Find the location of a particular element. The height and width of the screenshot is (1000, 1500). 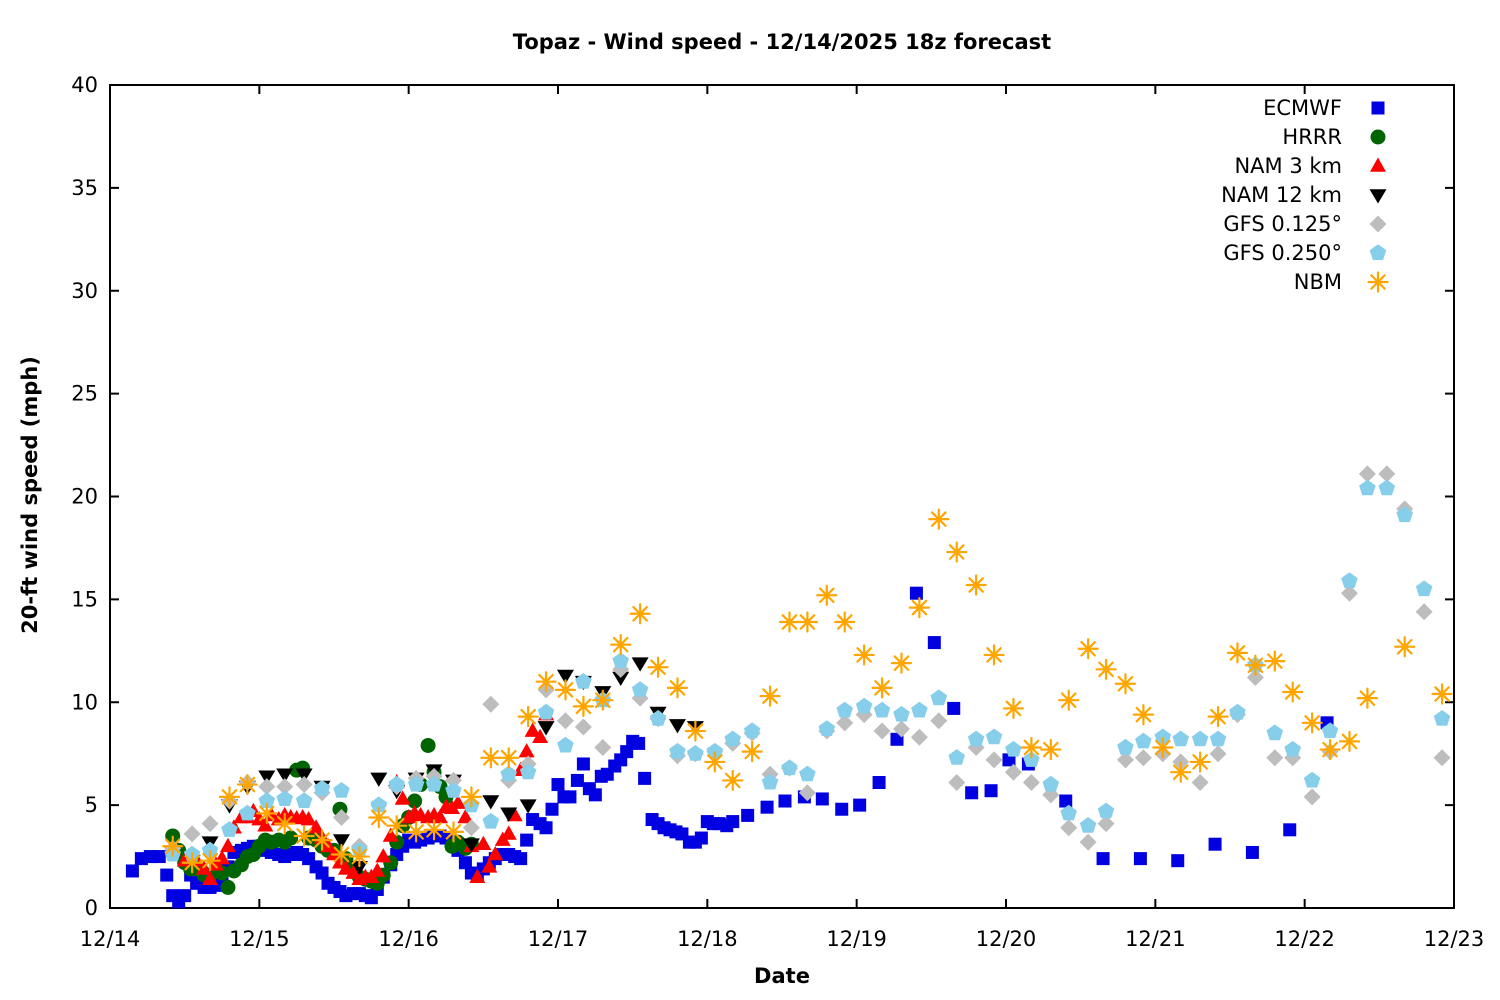

x-tick-label: 12/20 is located at coordinates (1006, 939).